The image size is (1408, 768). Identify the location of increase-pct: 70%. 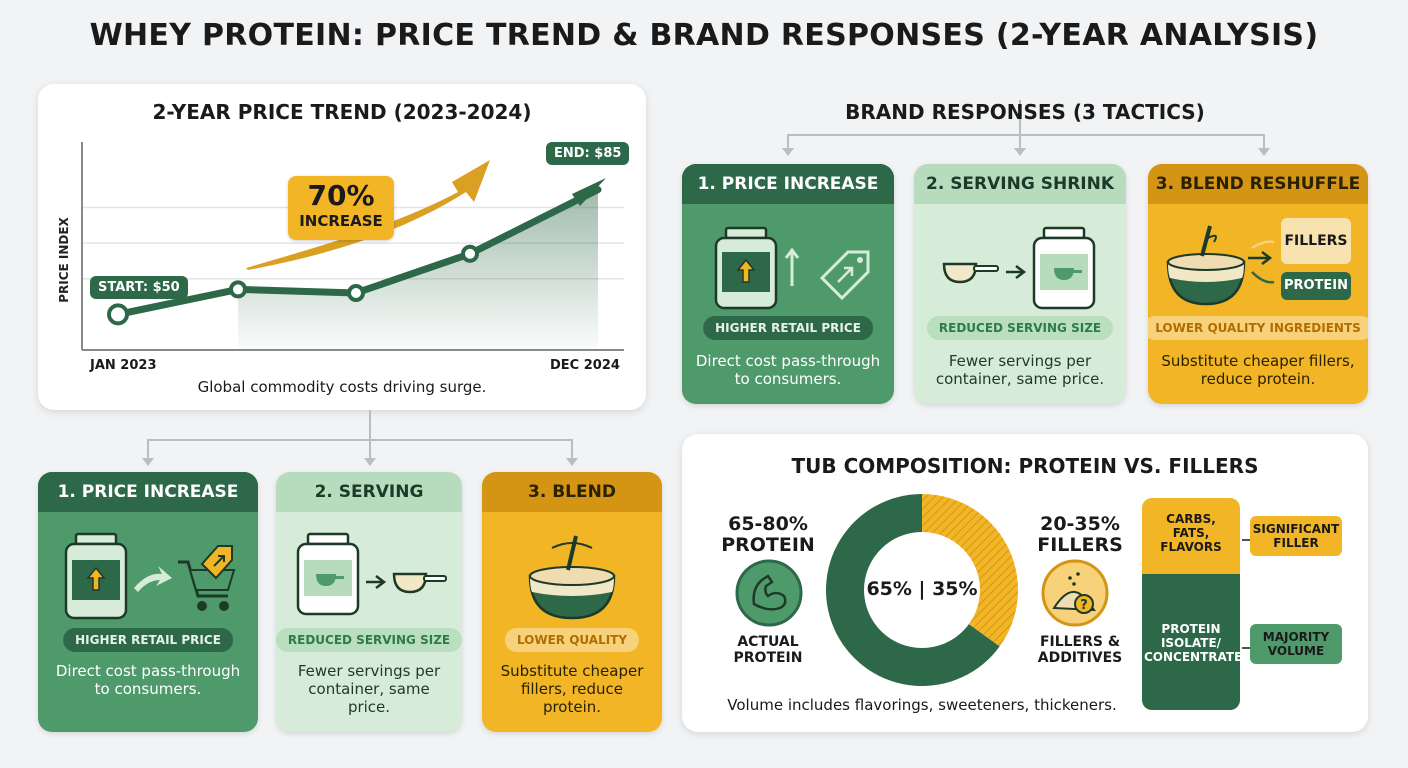
(341, 195).